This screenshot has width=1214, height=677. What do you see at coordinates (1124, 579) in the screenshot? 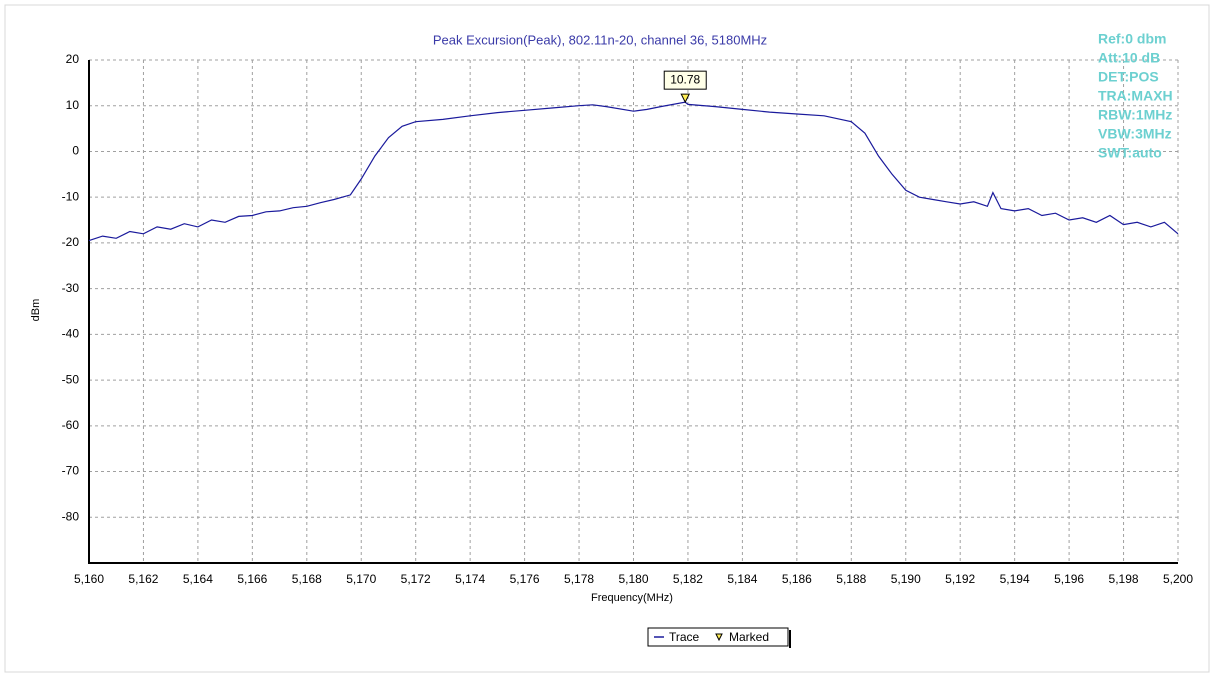
I see `x-tick-label: 5,198` at bounding box center [1124, 579].